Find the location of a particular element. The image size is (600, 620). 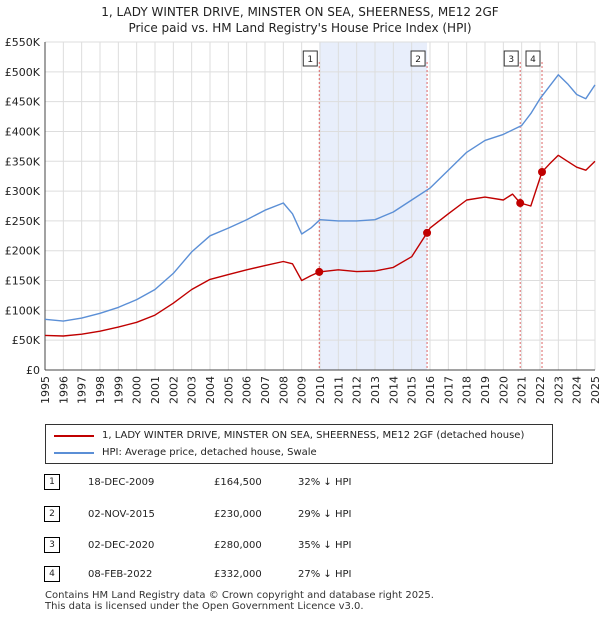

x-tick-label: 2005 is located at coordinates (228, 390).